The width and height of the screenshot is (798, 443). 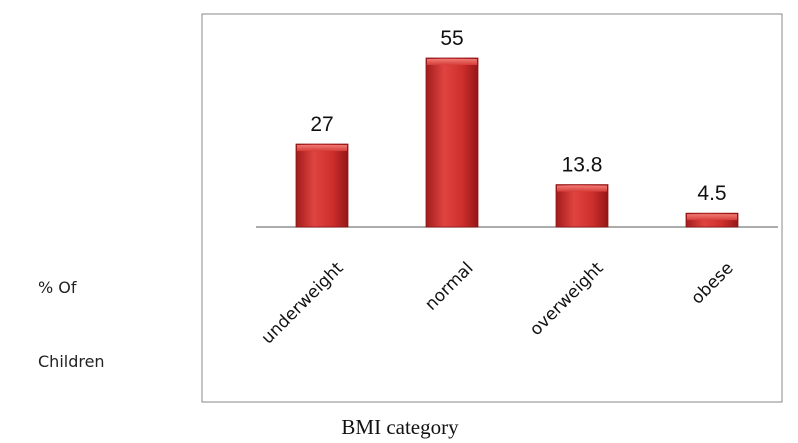 What do you see at coordinates (451, 38) in the screenshot?
I see `value-label-normal: 55` at bounding box center [451, 38].